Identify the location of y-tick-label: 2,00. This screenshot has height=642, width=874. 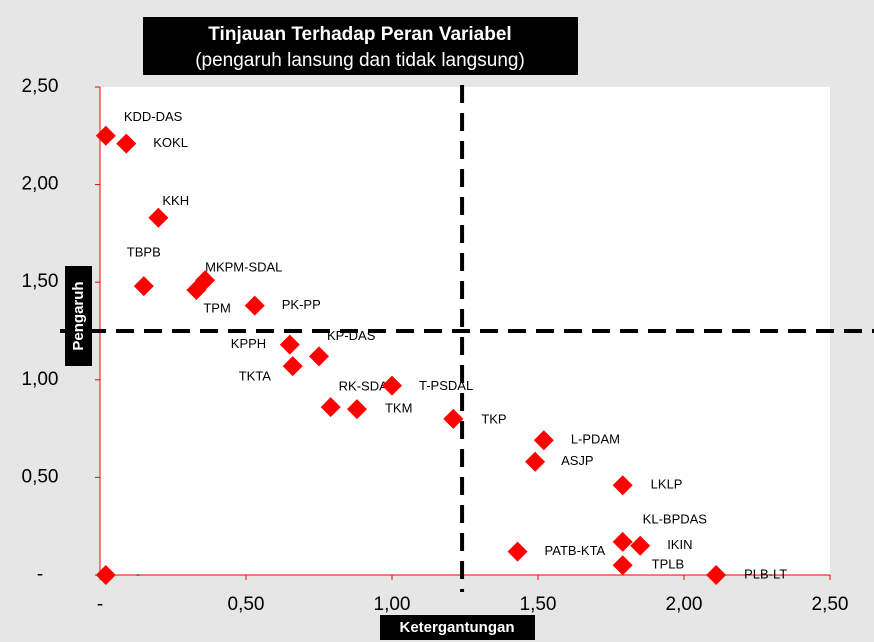
(40, 184).